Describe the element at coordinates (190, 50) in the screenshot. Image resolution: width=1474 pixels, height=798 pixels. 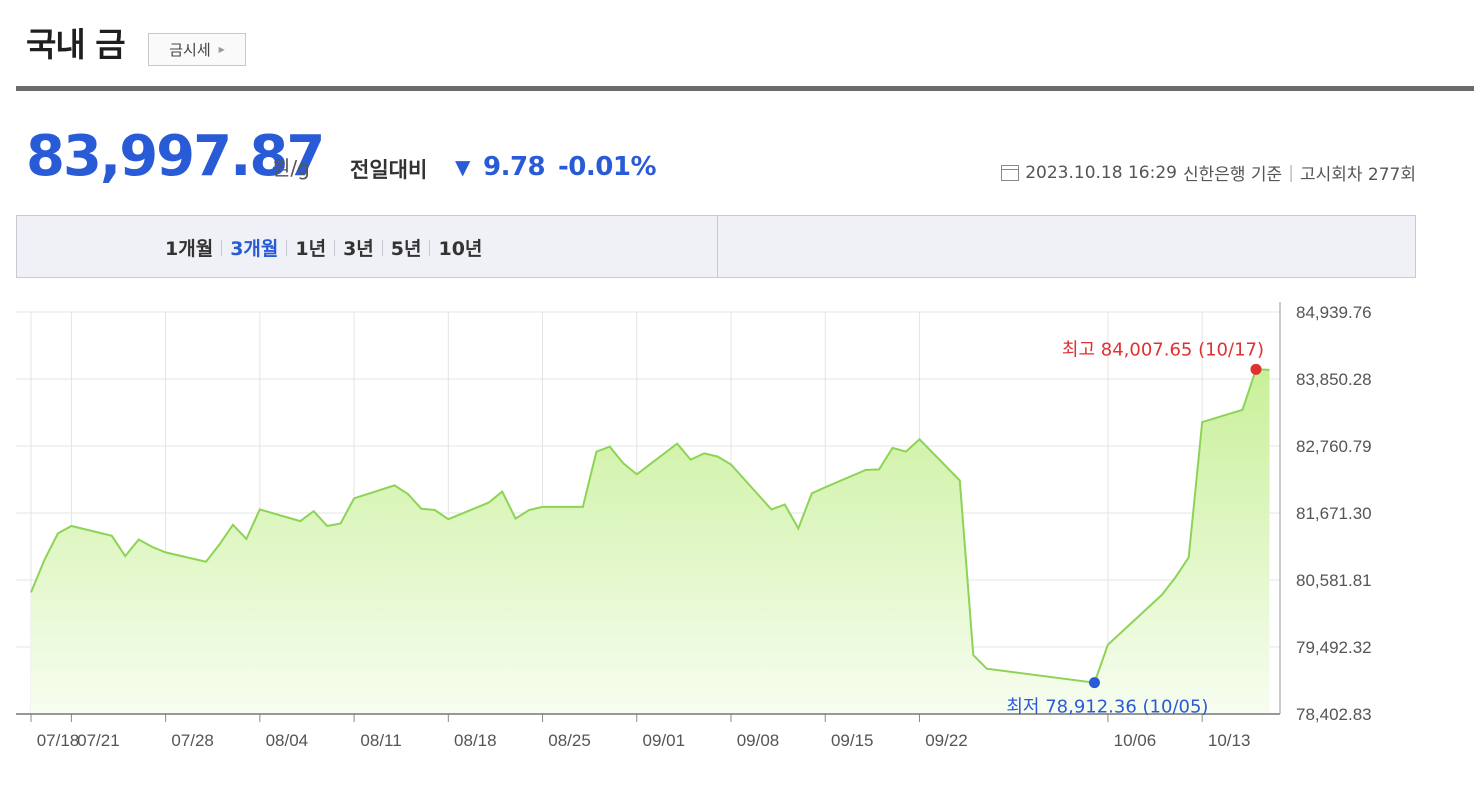
I see `gold-price-button-label: 금시세` at that location.